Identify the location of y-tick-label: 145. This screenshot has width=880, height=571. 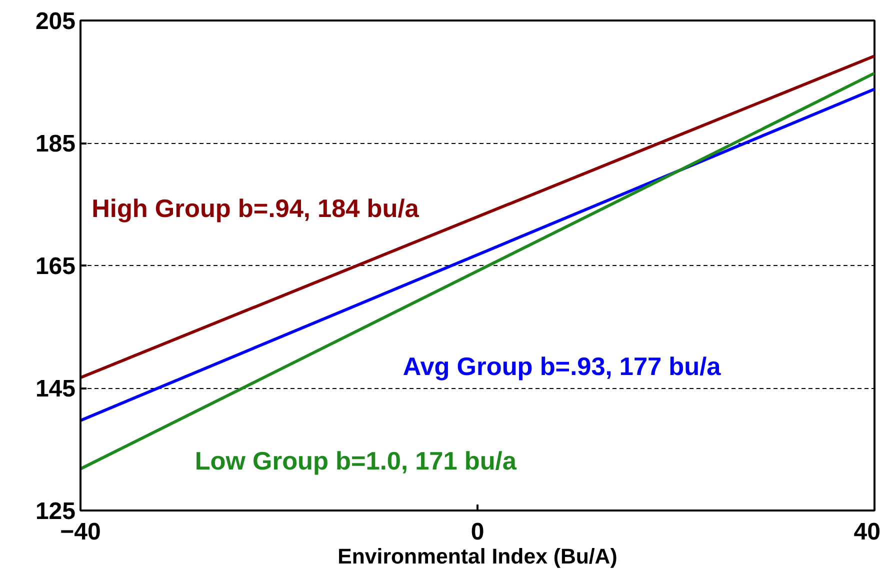
(55, 389).